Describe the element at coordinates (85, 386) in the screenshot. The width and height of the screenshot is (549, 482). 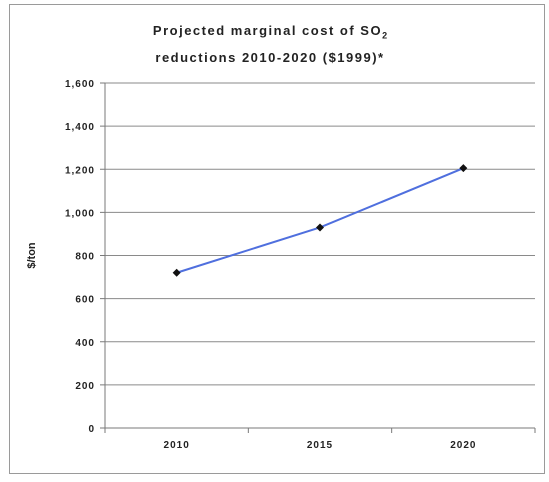
I see `y-tick-label: 200` at that location.